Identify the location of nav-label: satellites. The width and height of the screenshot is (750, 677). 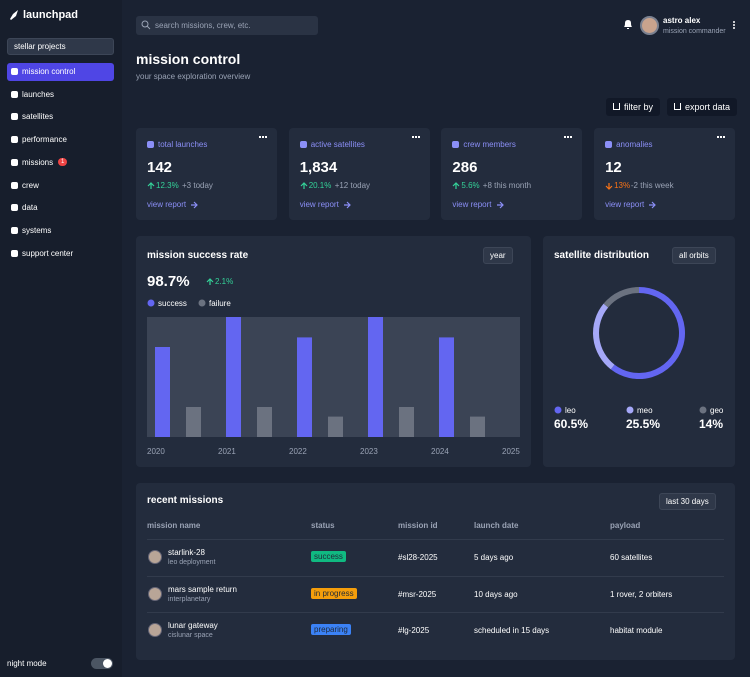
(38, 117).